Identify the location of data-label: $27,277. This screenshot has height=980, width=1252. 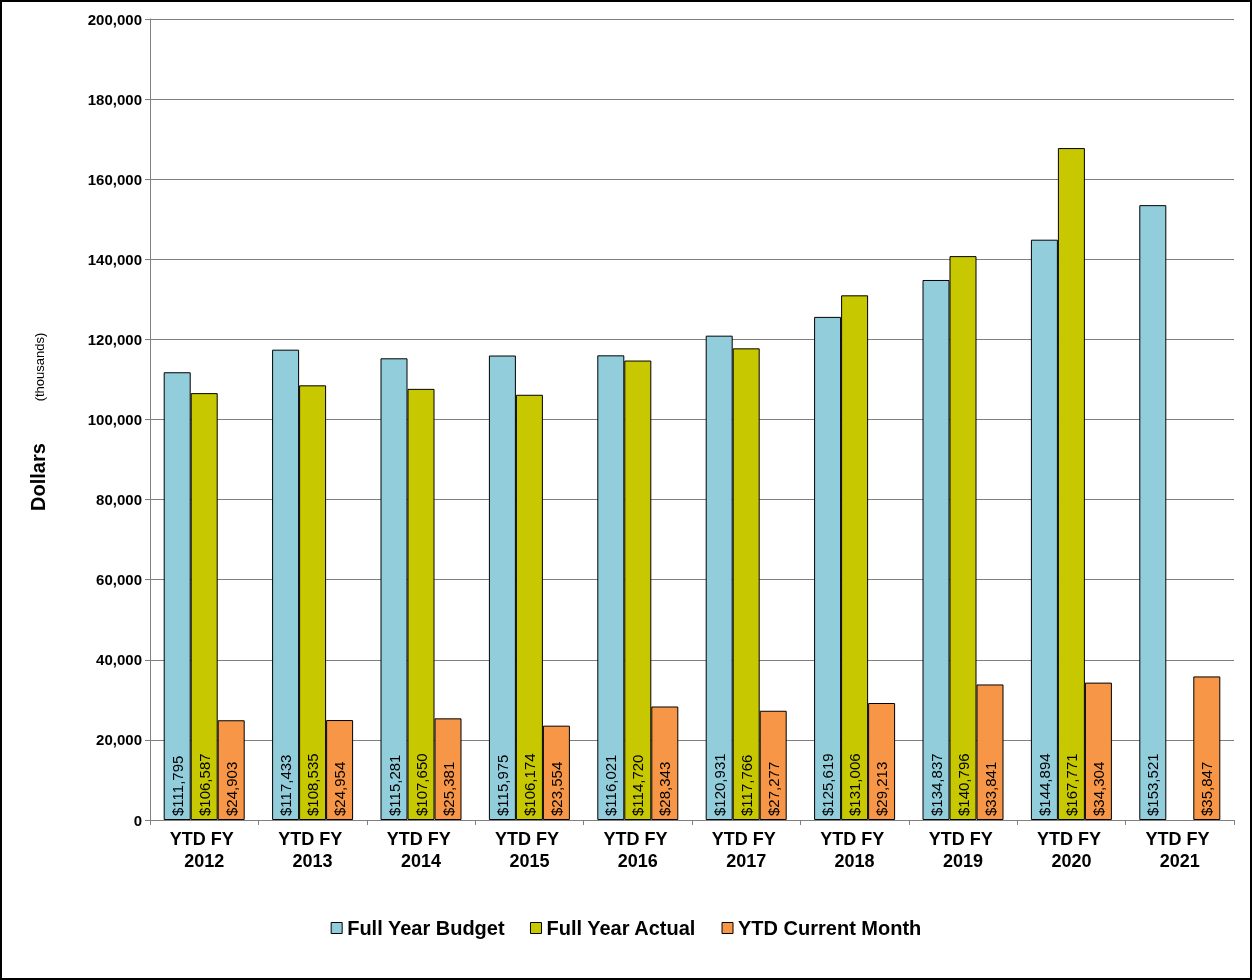
(773, 788).